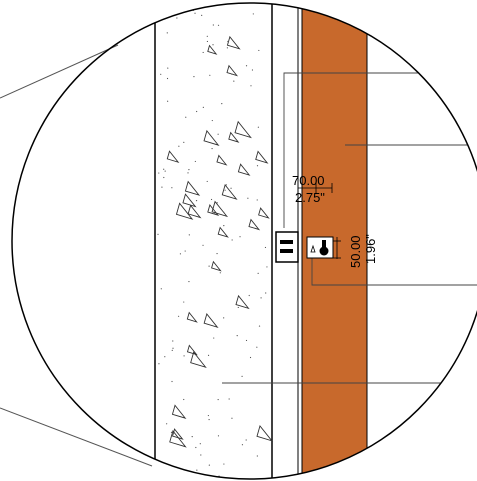 The height and width of the screenshot is (481, 477). What do you see at coordinates (308, 180) in the screenshot?
I see `dim-width-mm: 70.00` at bounding box center [308, 180].